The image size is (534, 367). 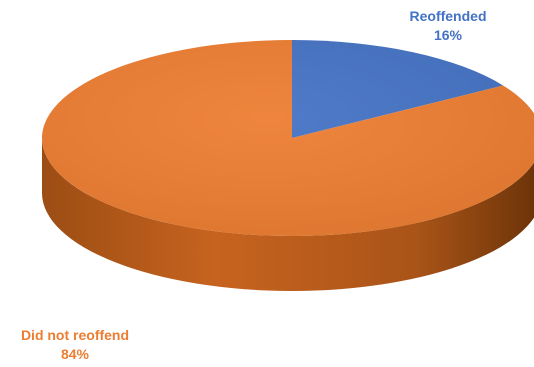 What do you see at coordinates (75, 354) in the screenshot?
I see `data-label-value: 84%` at bounding box center [75, 354].